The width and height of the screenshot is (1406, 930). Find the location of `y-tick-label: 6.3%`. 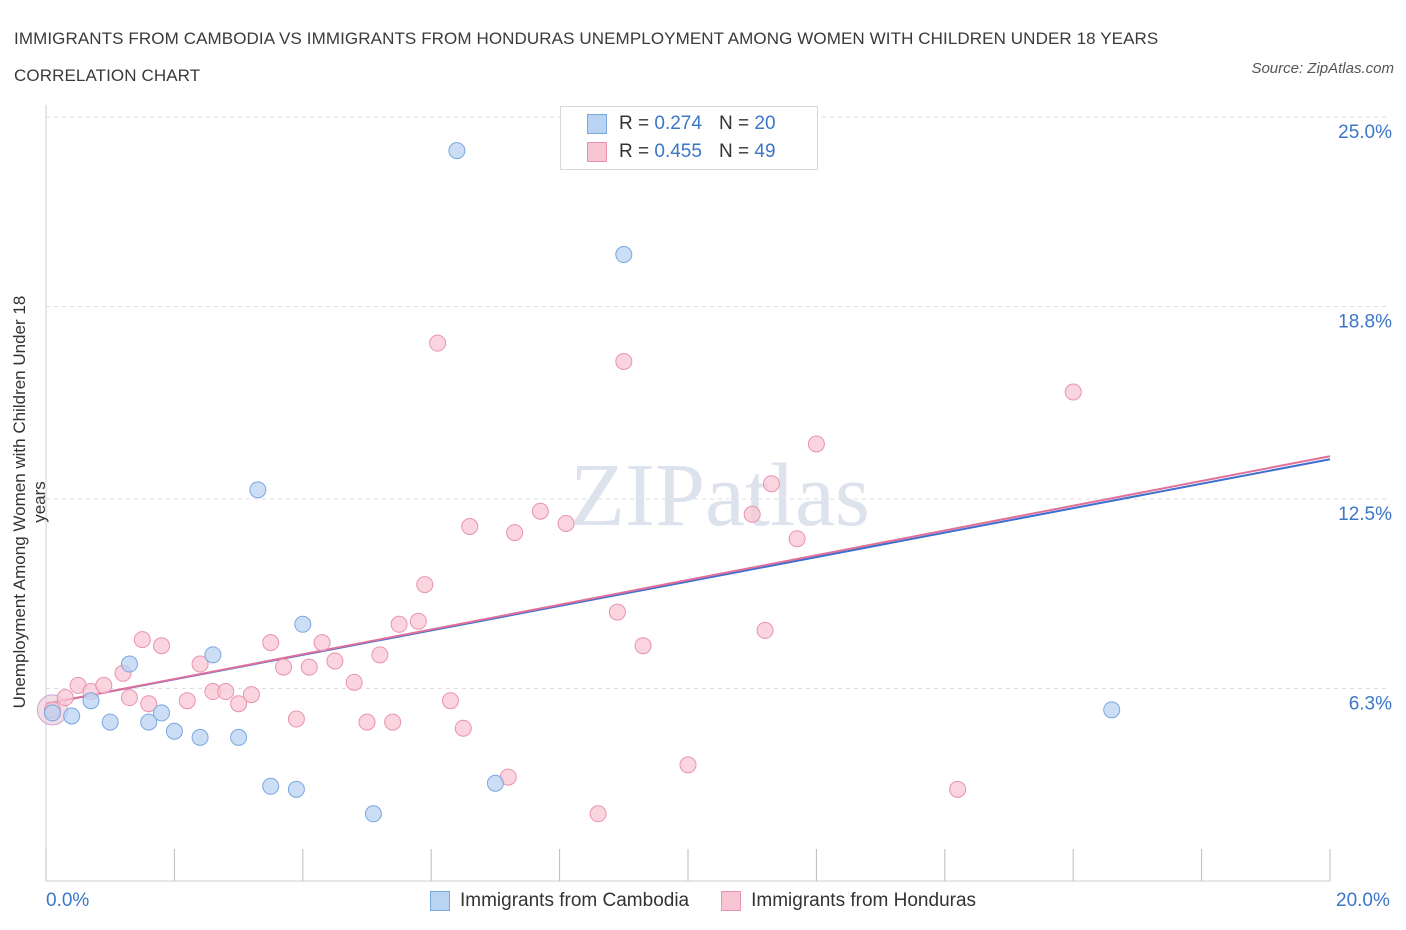

y-tick-label: 6.3% is located at coordinates (1370, 703).